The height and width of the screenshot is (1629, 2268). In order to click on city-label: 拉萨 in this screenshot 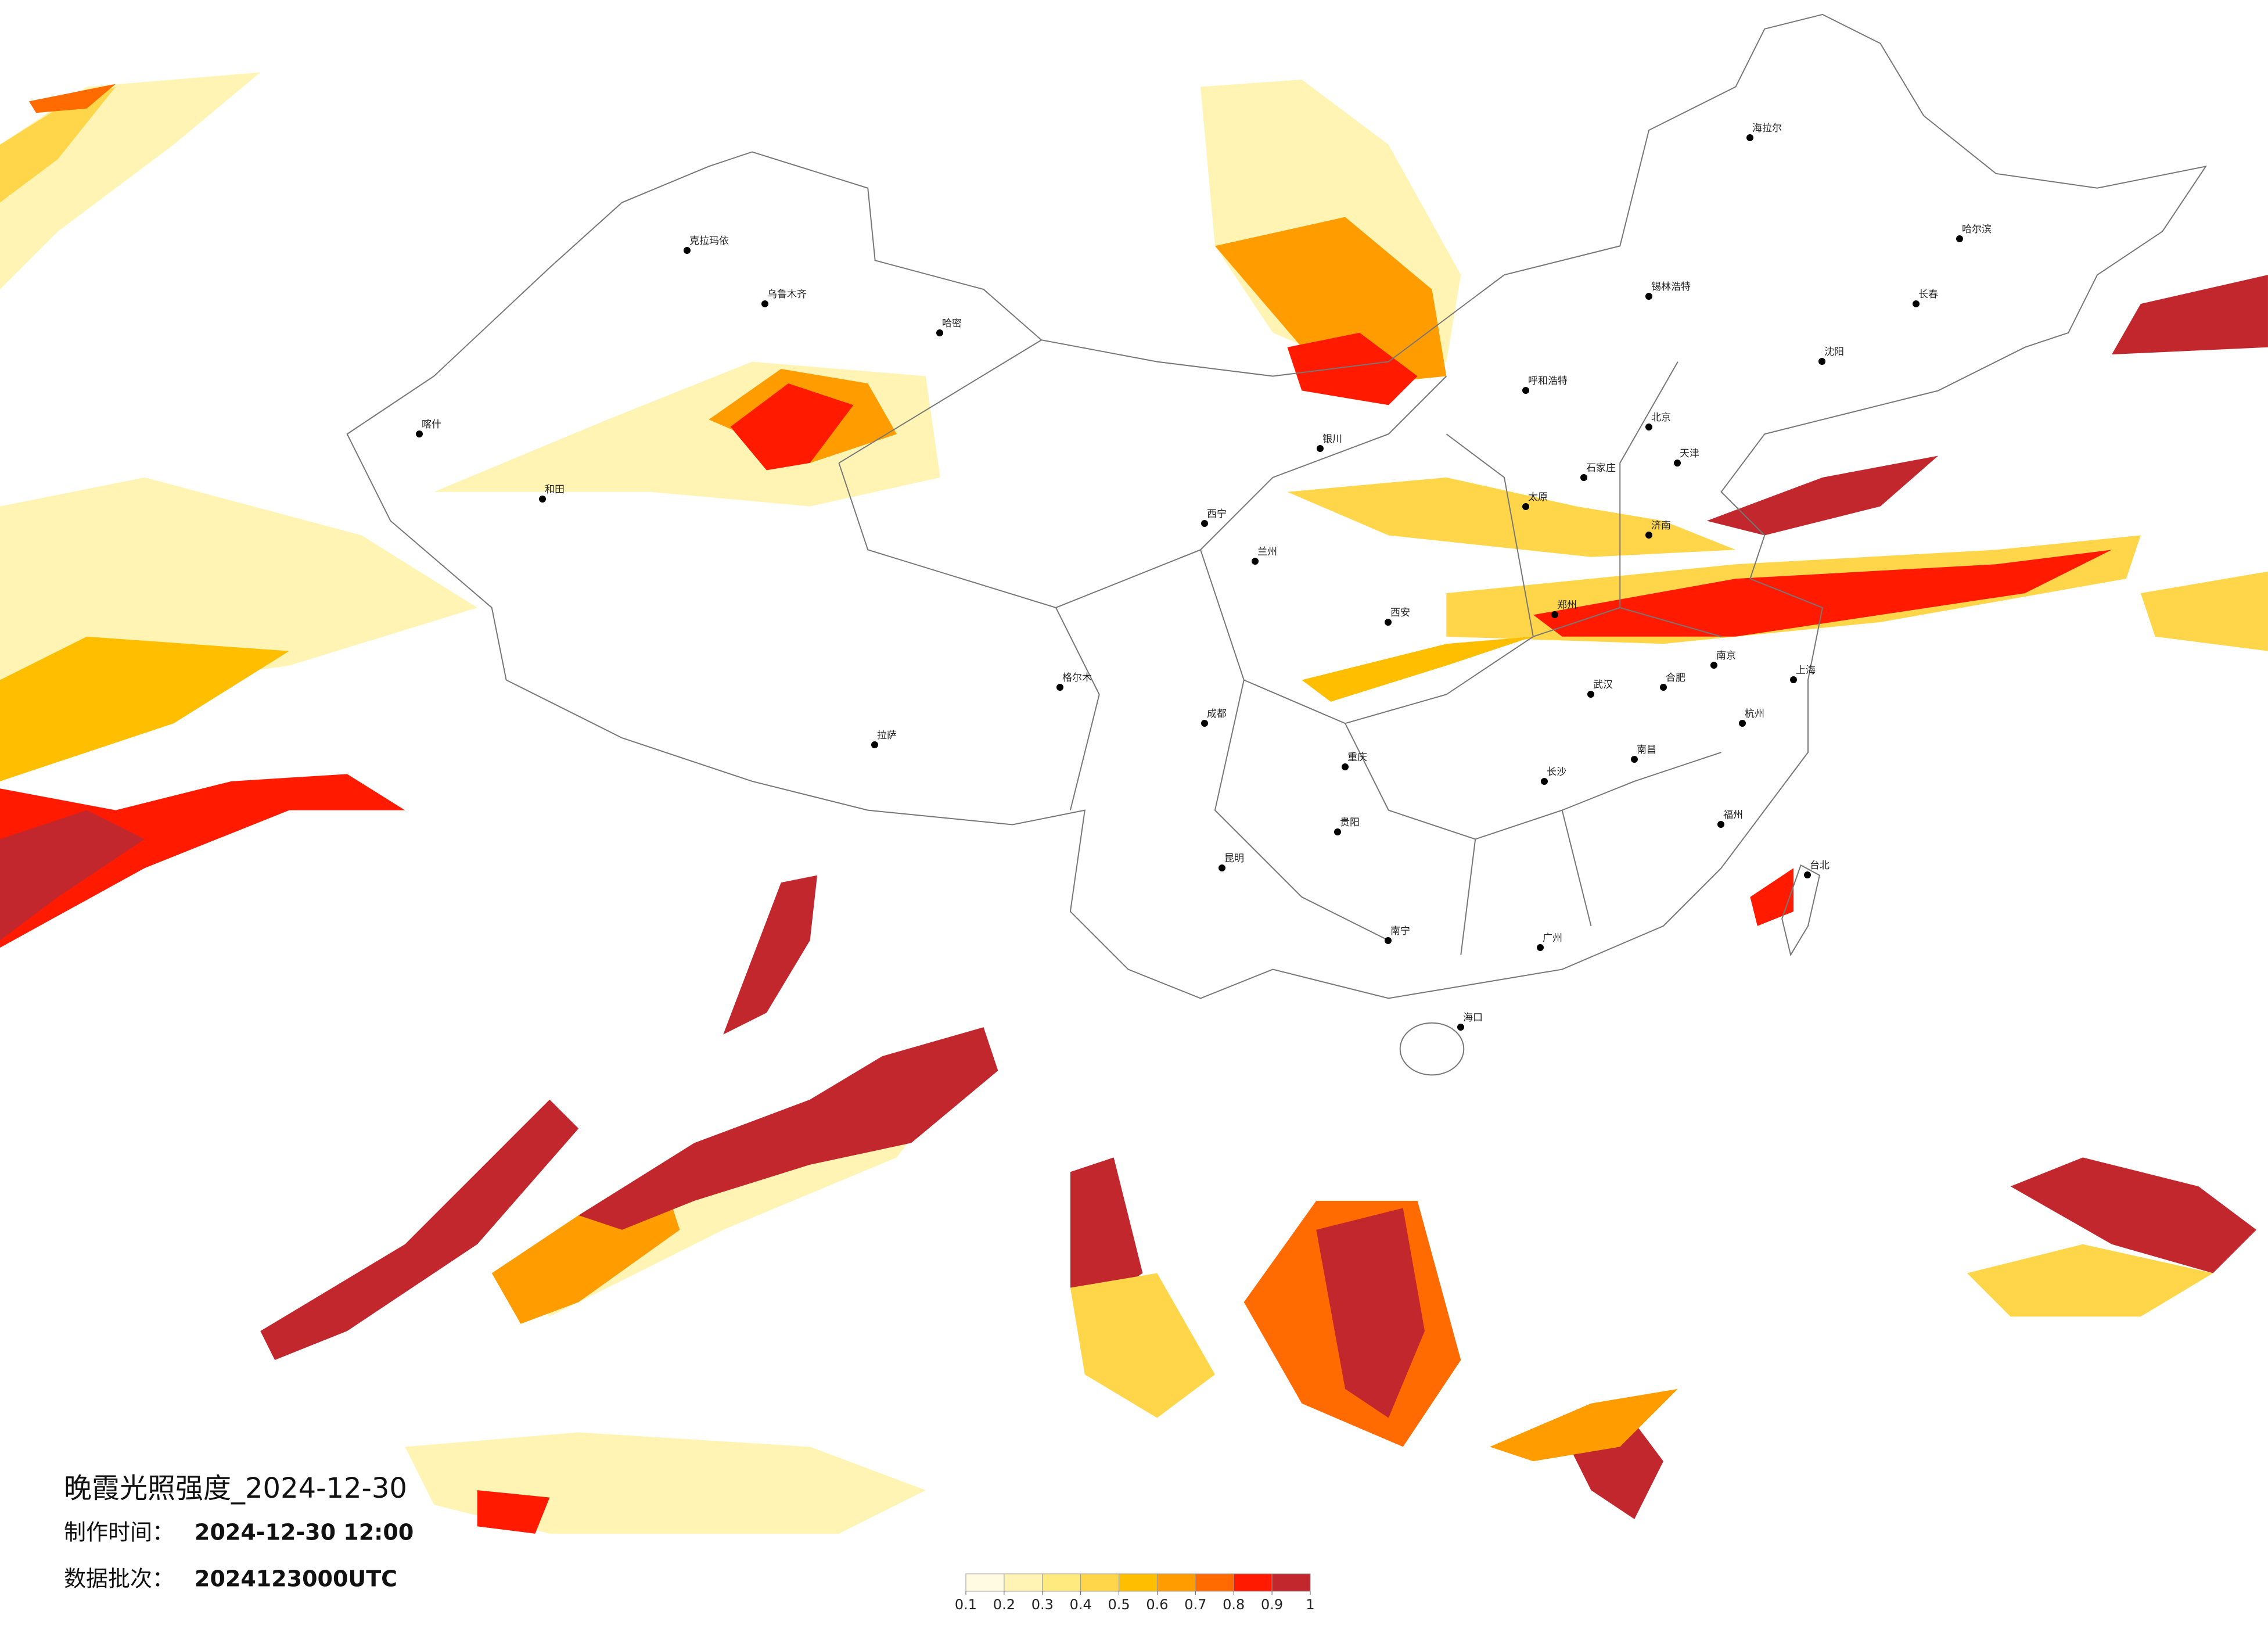, I will do `click(887, 736)`.